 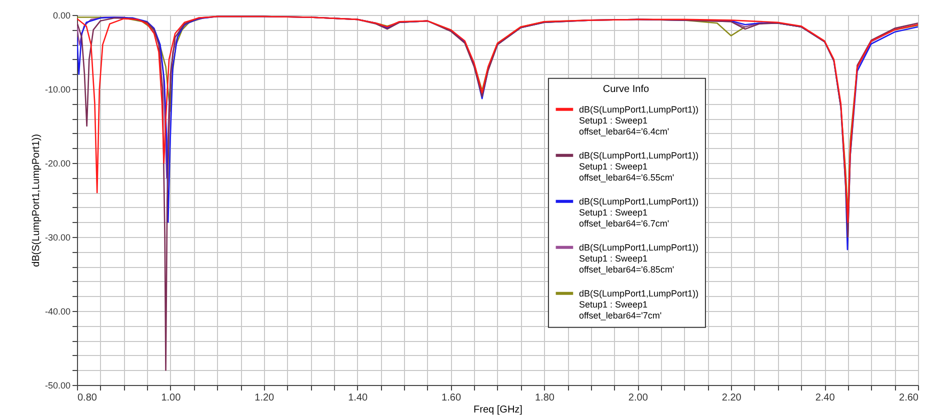 What do you see at coordinates (732, 398) in the screenshot?
I see `x-tick-label: 2.20` at bounding box center [732, 398].